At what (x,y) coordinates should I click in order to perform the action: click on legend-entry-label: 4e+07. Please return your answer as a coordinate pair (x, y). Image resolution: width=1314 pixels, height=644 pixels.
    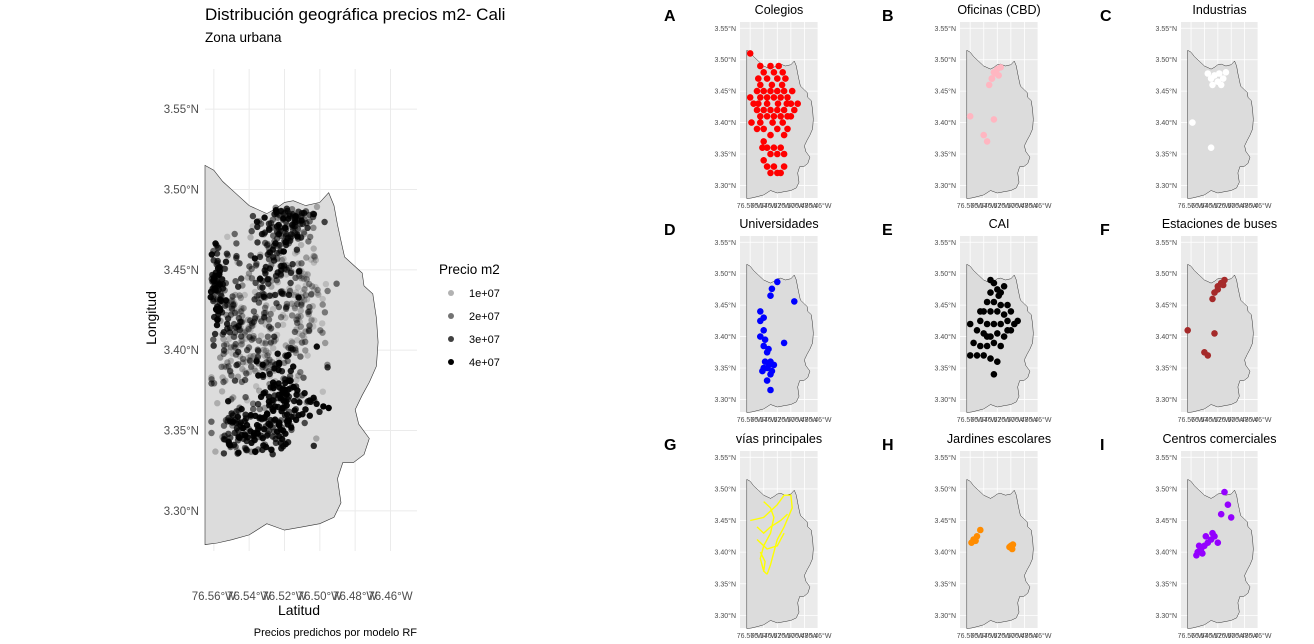
    Looking at the image, I should click on (484, 363).